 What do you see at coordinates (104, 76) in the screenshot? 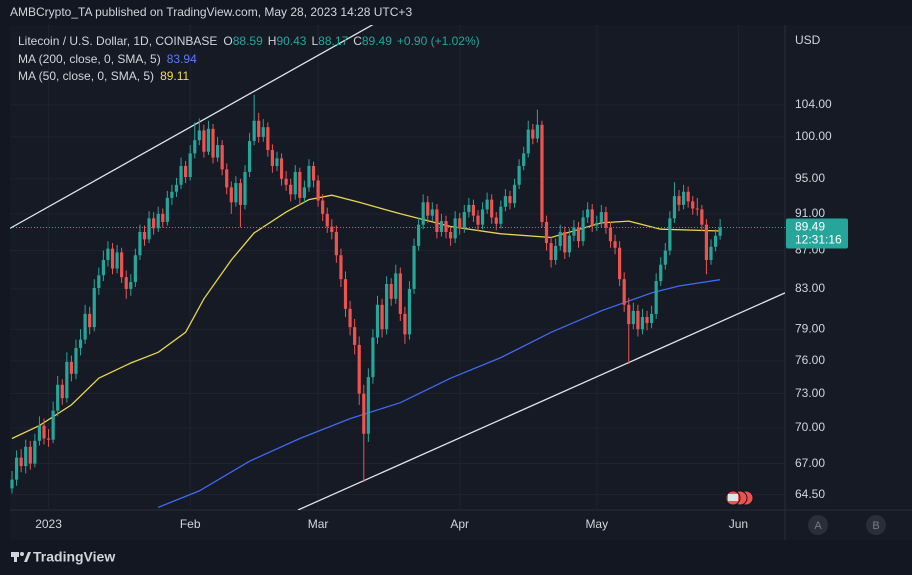
I see `ma-legend: MA (50, close, 0, SMA, 5) 89.11` at bounding box center [104, 76].